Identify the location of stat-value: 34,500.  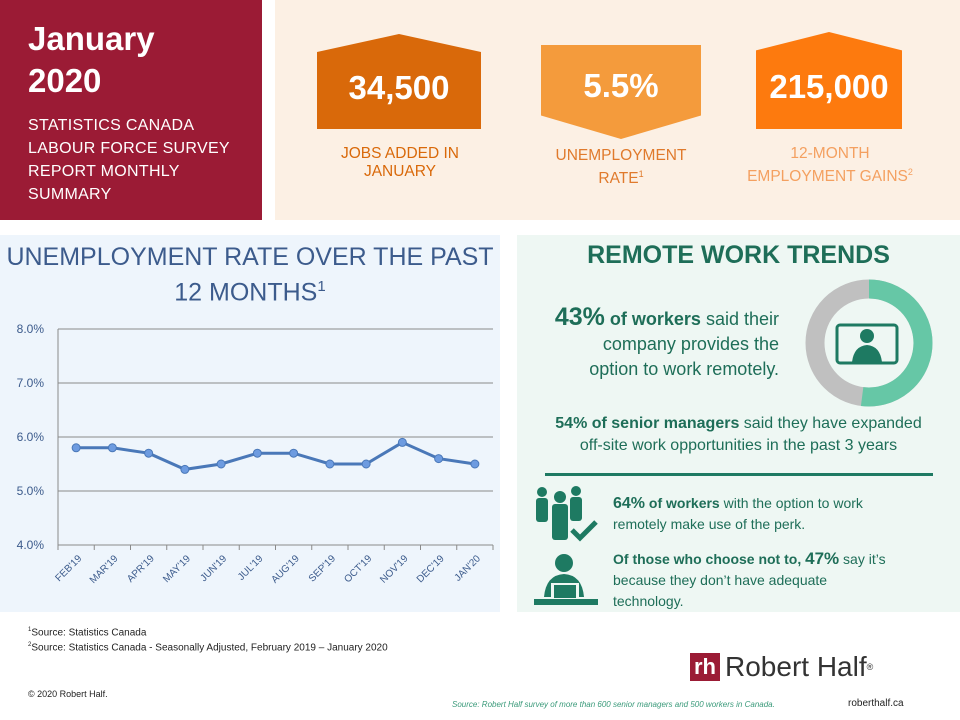
(399, 87).